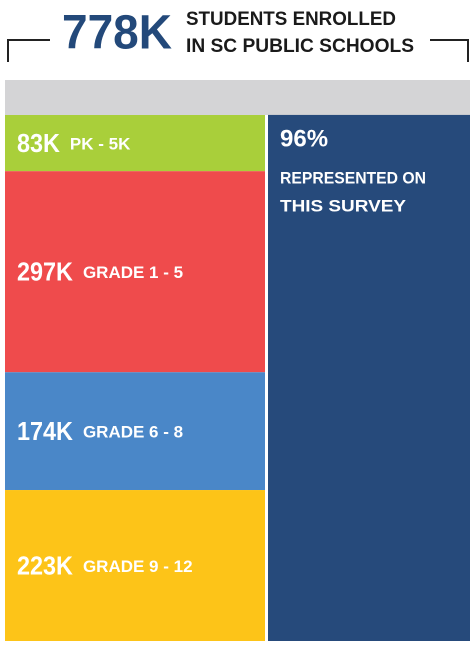  I want to click on survey-value: 96%, so click(304, 138).